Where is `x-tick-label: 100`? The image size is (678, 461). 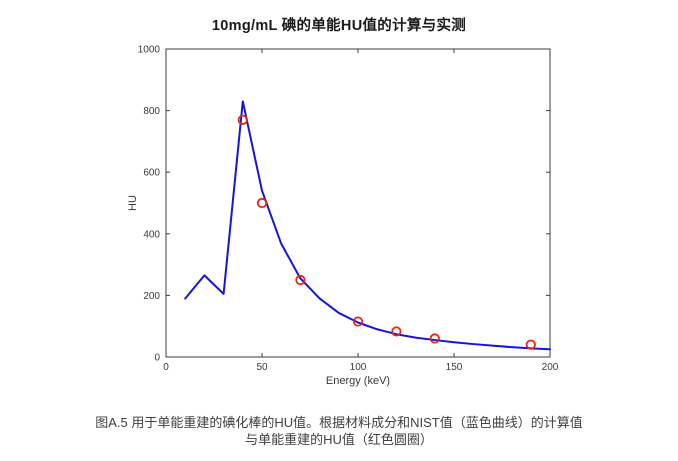 x-tick-label: 100 is located at coordinates (358, 367).